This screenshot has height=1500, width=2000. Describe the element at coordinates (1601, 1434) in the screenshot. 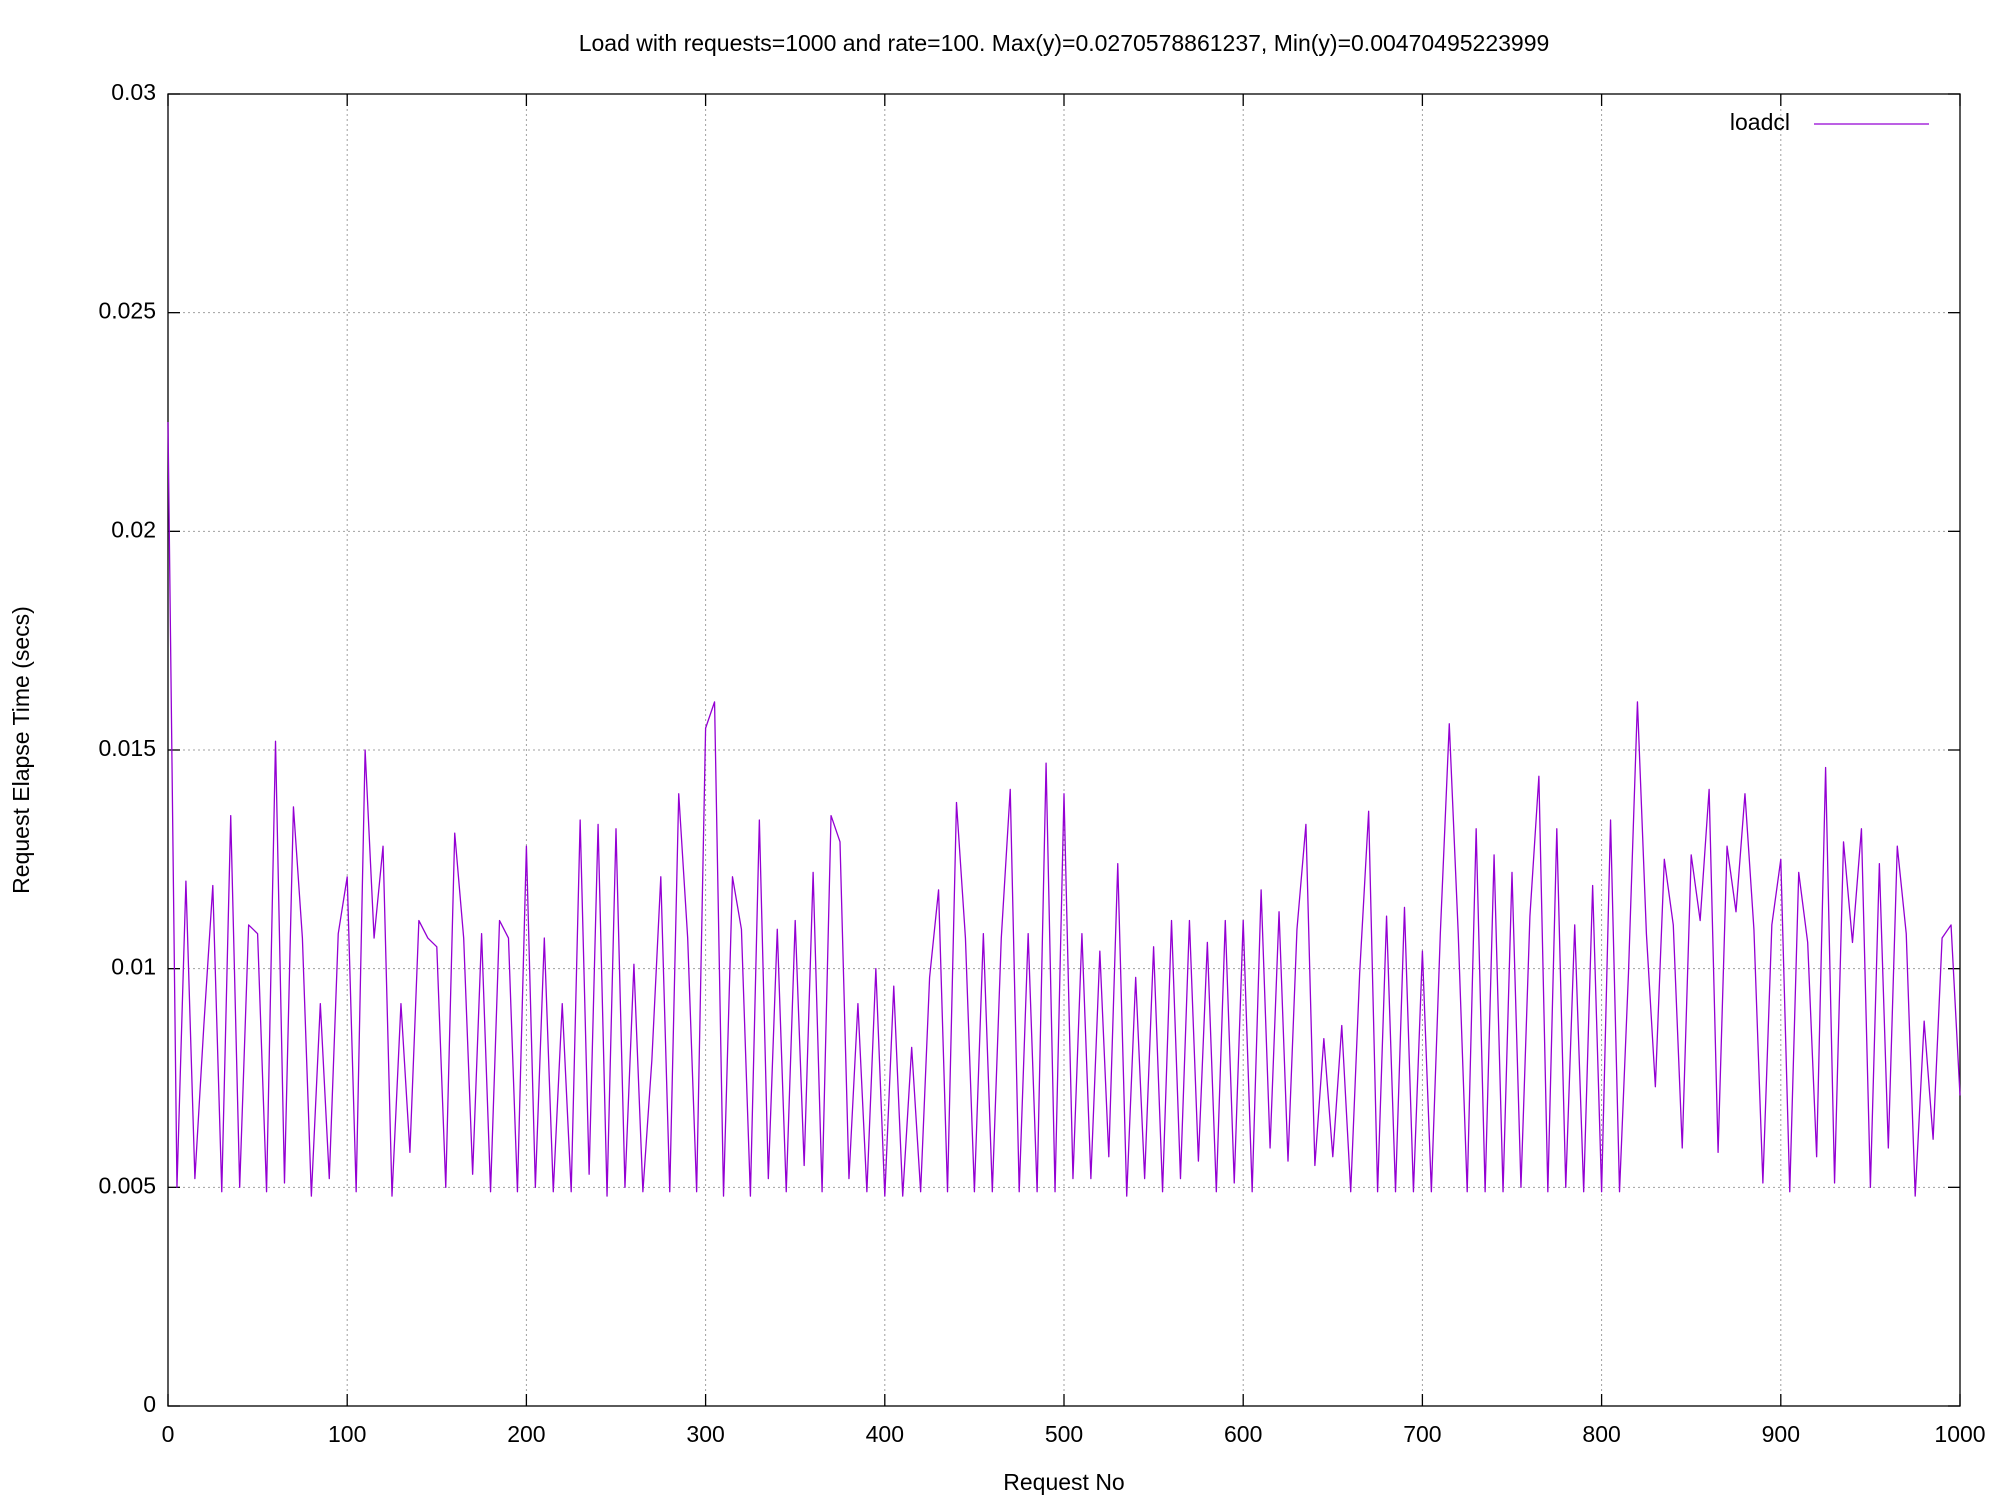

I see `x-tick-label: 800` at that location.